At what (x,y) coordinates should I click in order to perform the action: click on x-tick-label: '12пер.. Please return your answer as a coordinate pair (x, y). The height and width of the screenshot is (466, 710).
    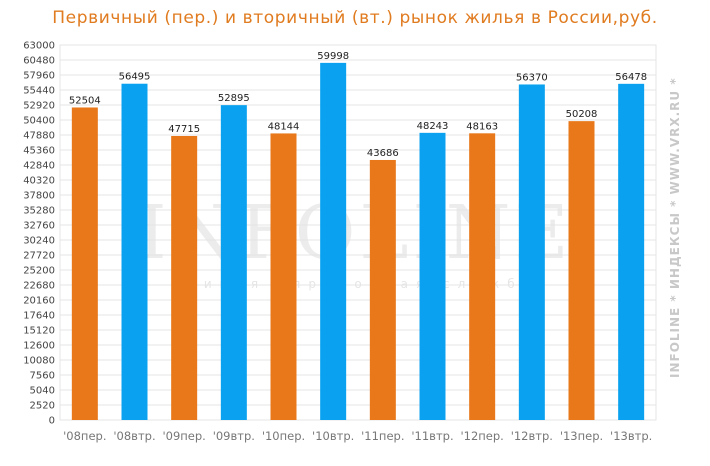
    Looking at the image, I should click on (481, 436).